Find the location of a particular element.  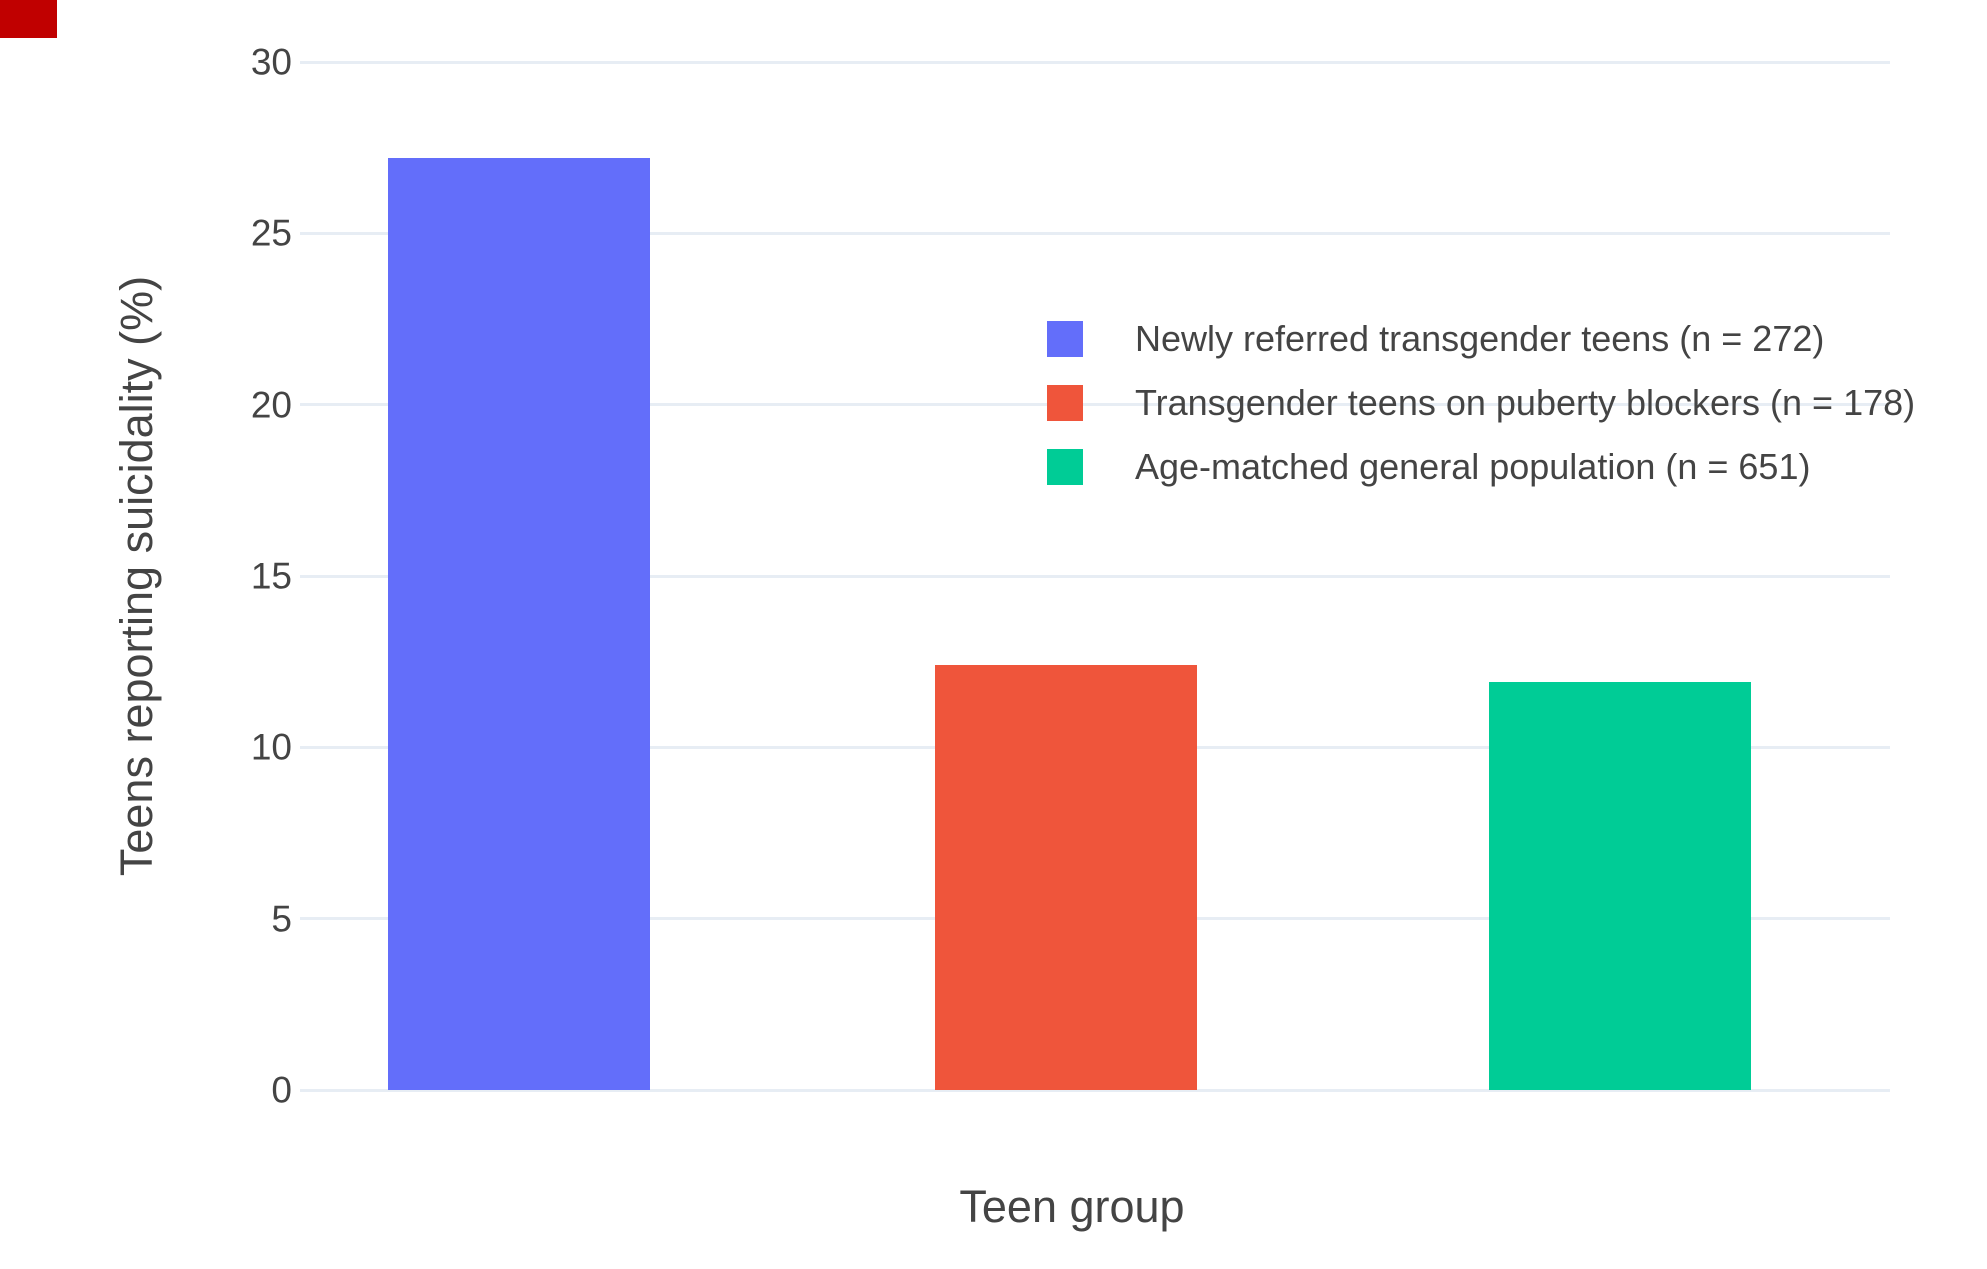

y-tick-label: 15 is located at coordinates (271, 576).